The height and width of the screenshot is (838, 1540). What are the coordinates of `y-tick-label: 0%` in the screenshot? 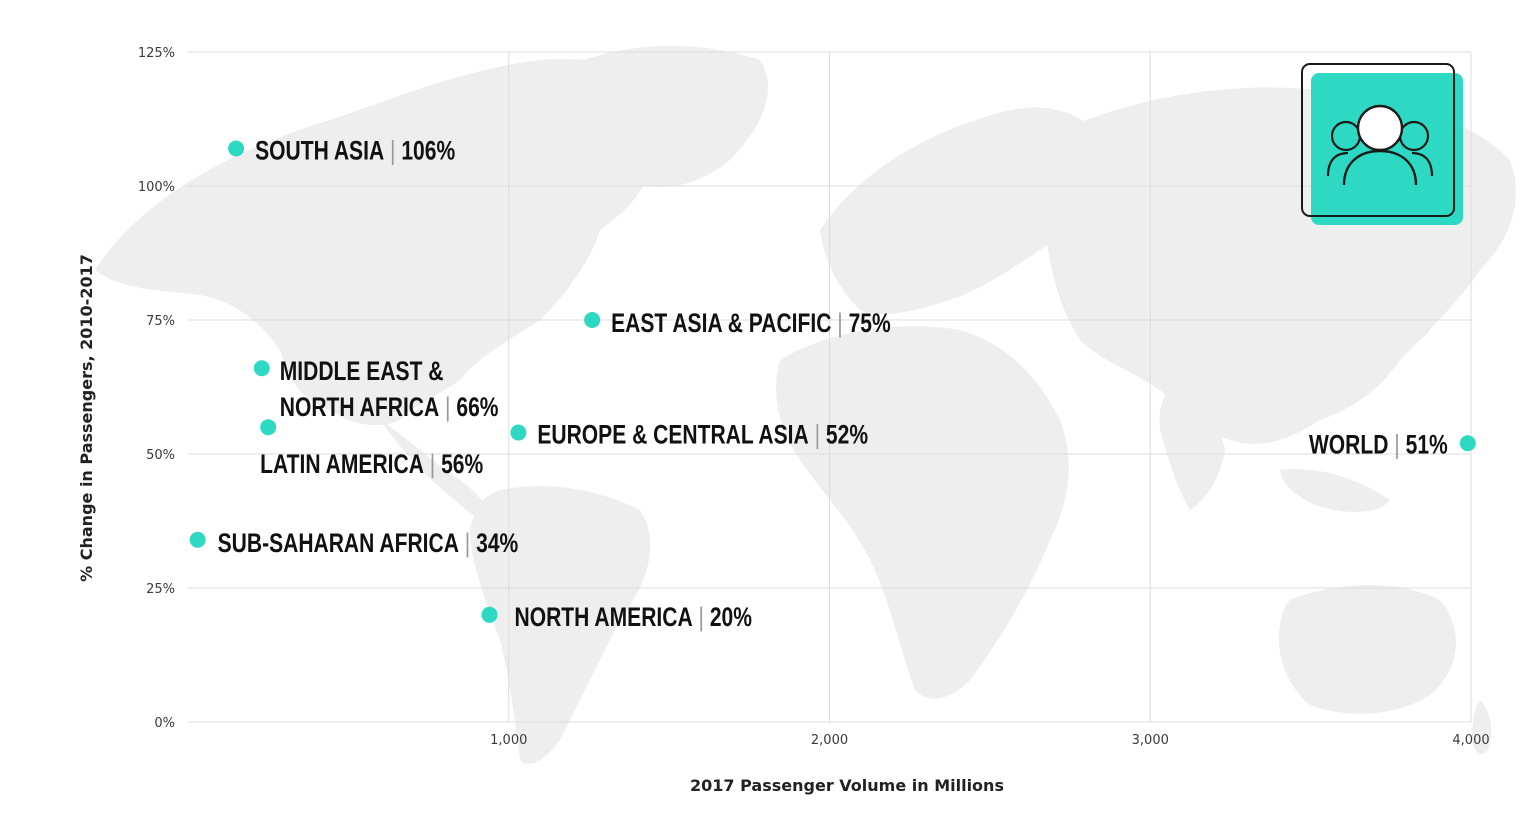 It's located at (164, 723).